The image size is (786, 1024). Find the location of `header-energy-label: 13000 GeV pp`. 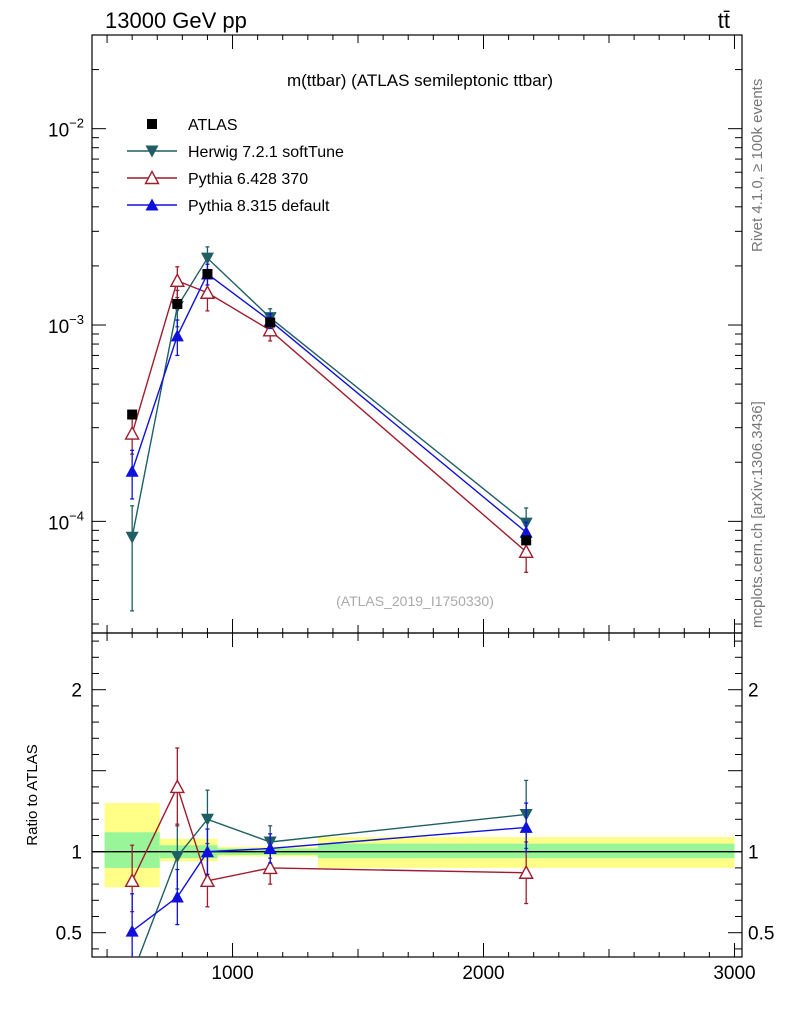

header-energy-label: 13000 GeV pp is located at coordinates (176, 20).